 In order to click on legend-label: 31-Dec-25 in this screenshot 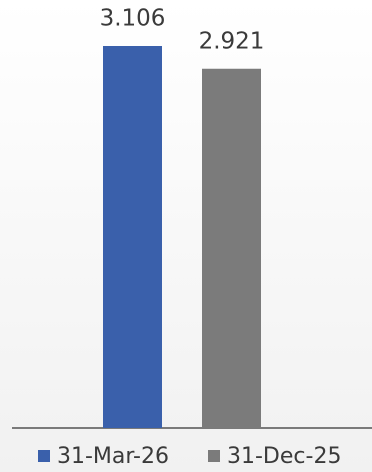, I will do `click(284, 456)`.